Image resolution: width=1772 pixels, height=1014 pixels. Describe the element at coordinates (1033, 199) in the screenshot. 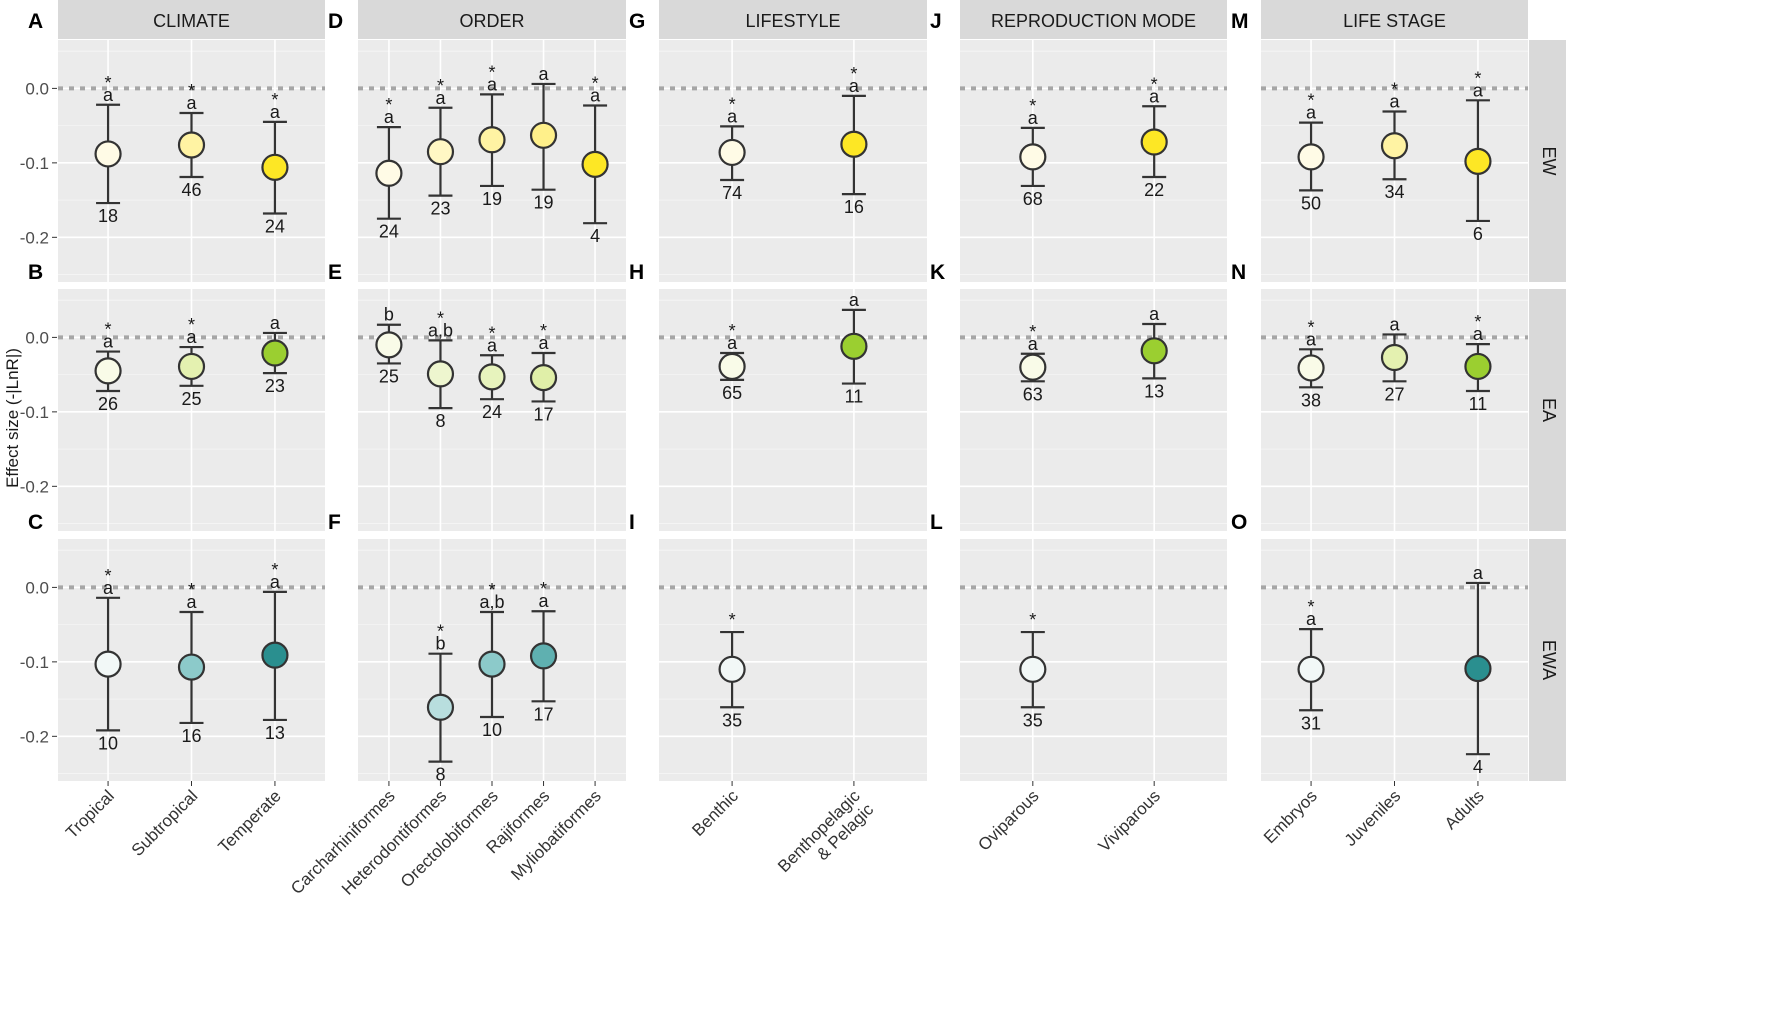

I see `sample-size-label: 68` at that location.